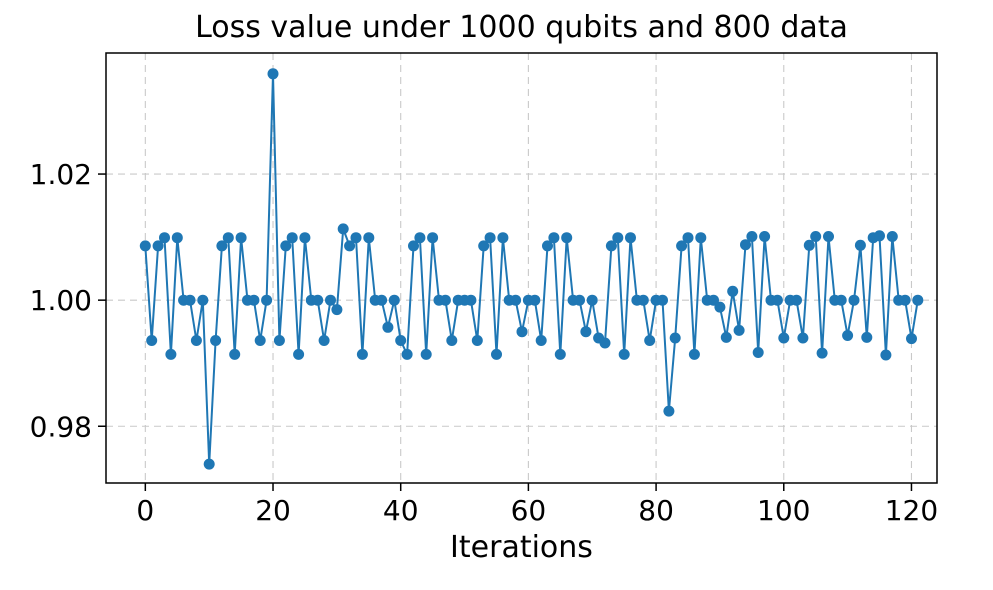 The image size is (993, 590). What do you see at coordinates (273, 510) in the screenshot?
I see `x-tick-label: 20` at bounding box center [273, 510].